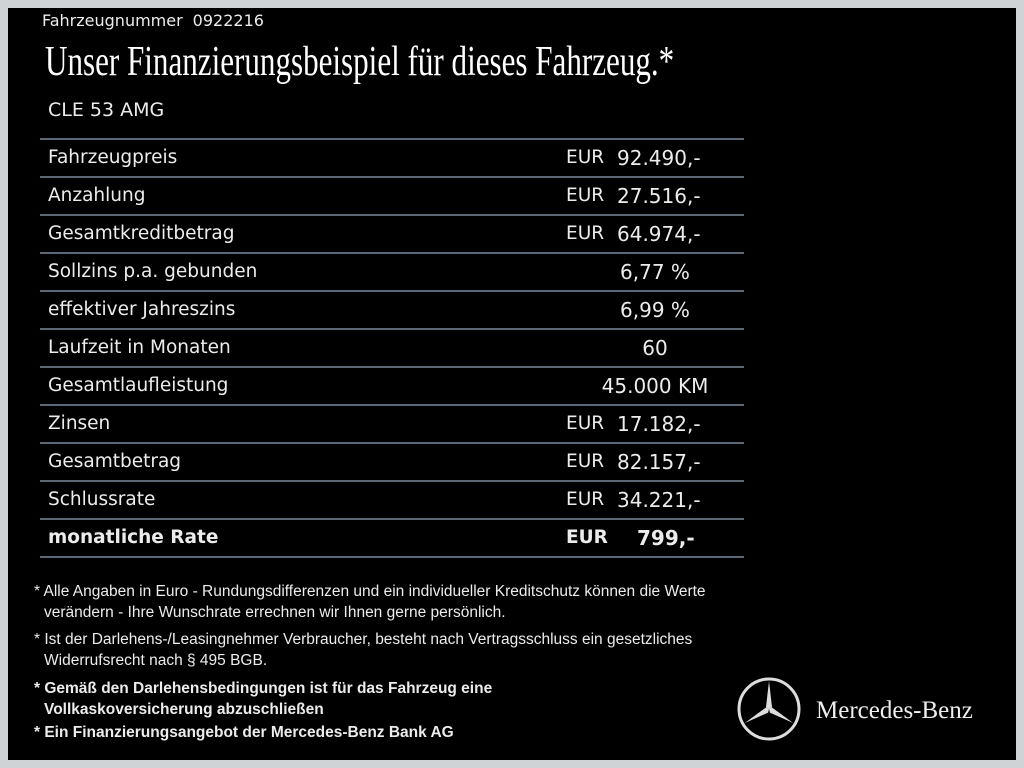  I want to click on table-row: Zinsen EUR 17.182,-, so click(392, 425).